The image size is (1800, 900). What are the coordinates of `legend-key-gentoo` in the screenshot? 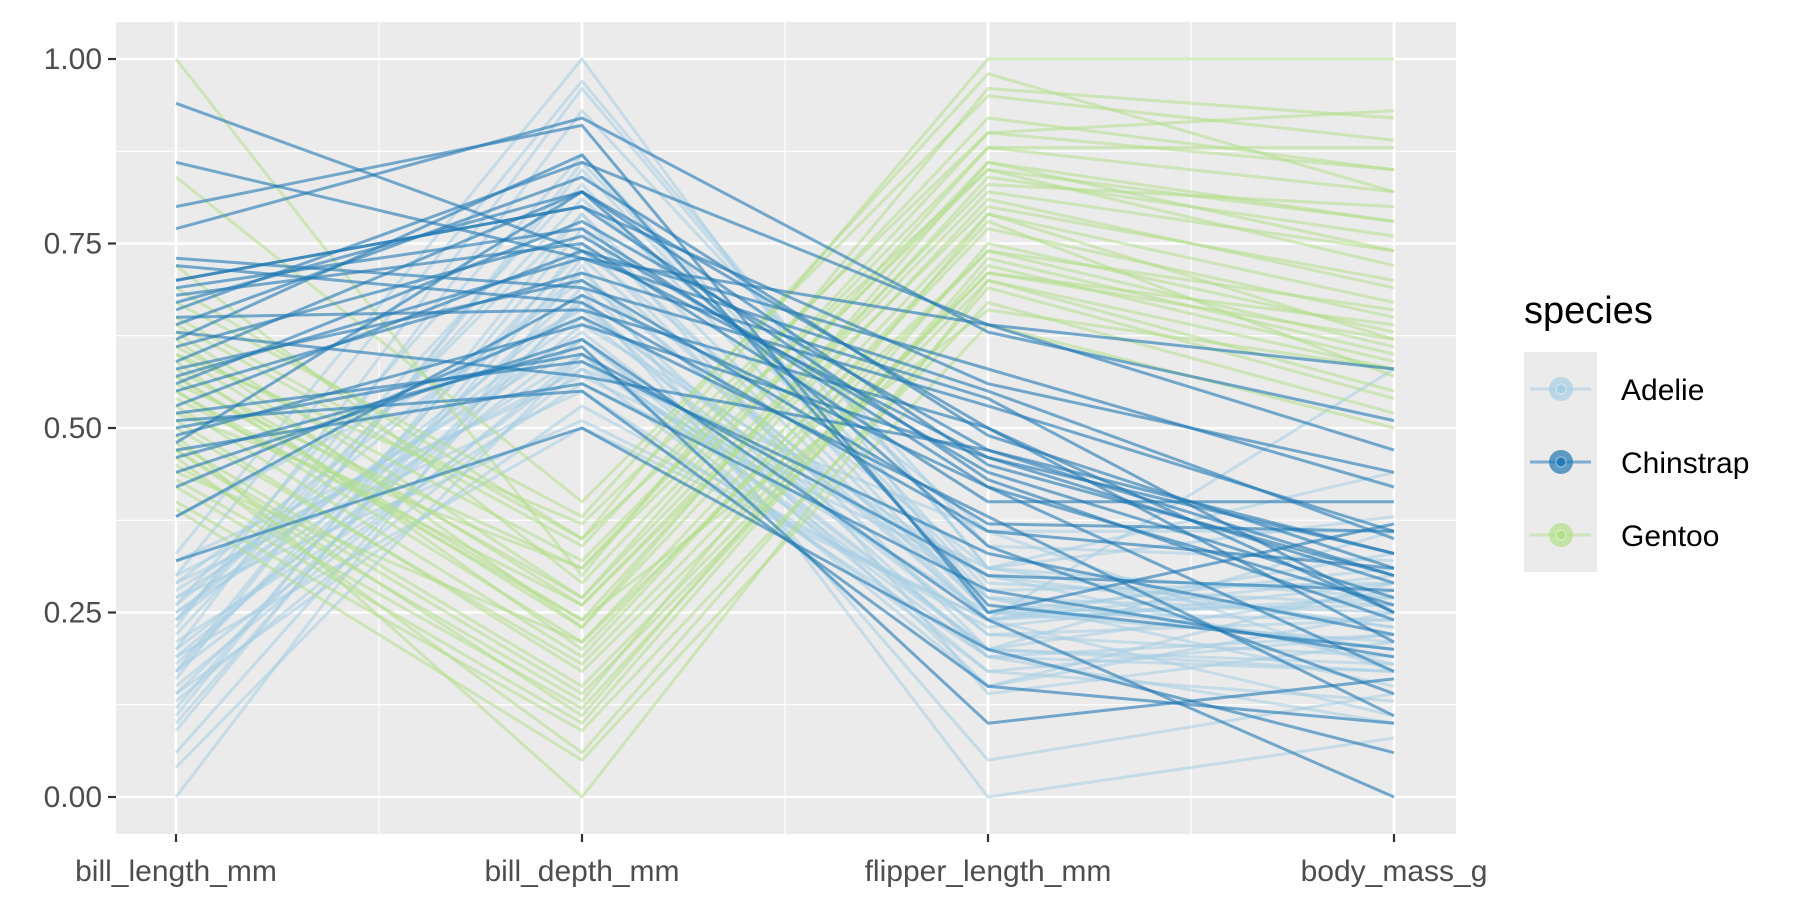 It's located at (1560, 535).